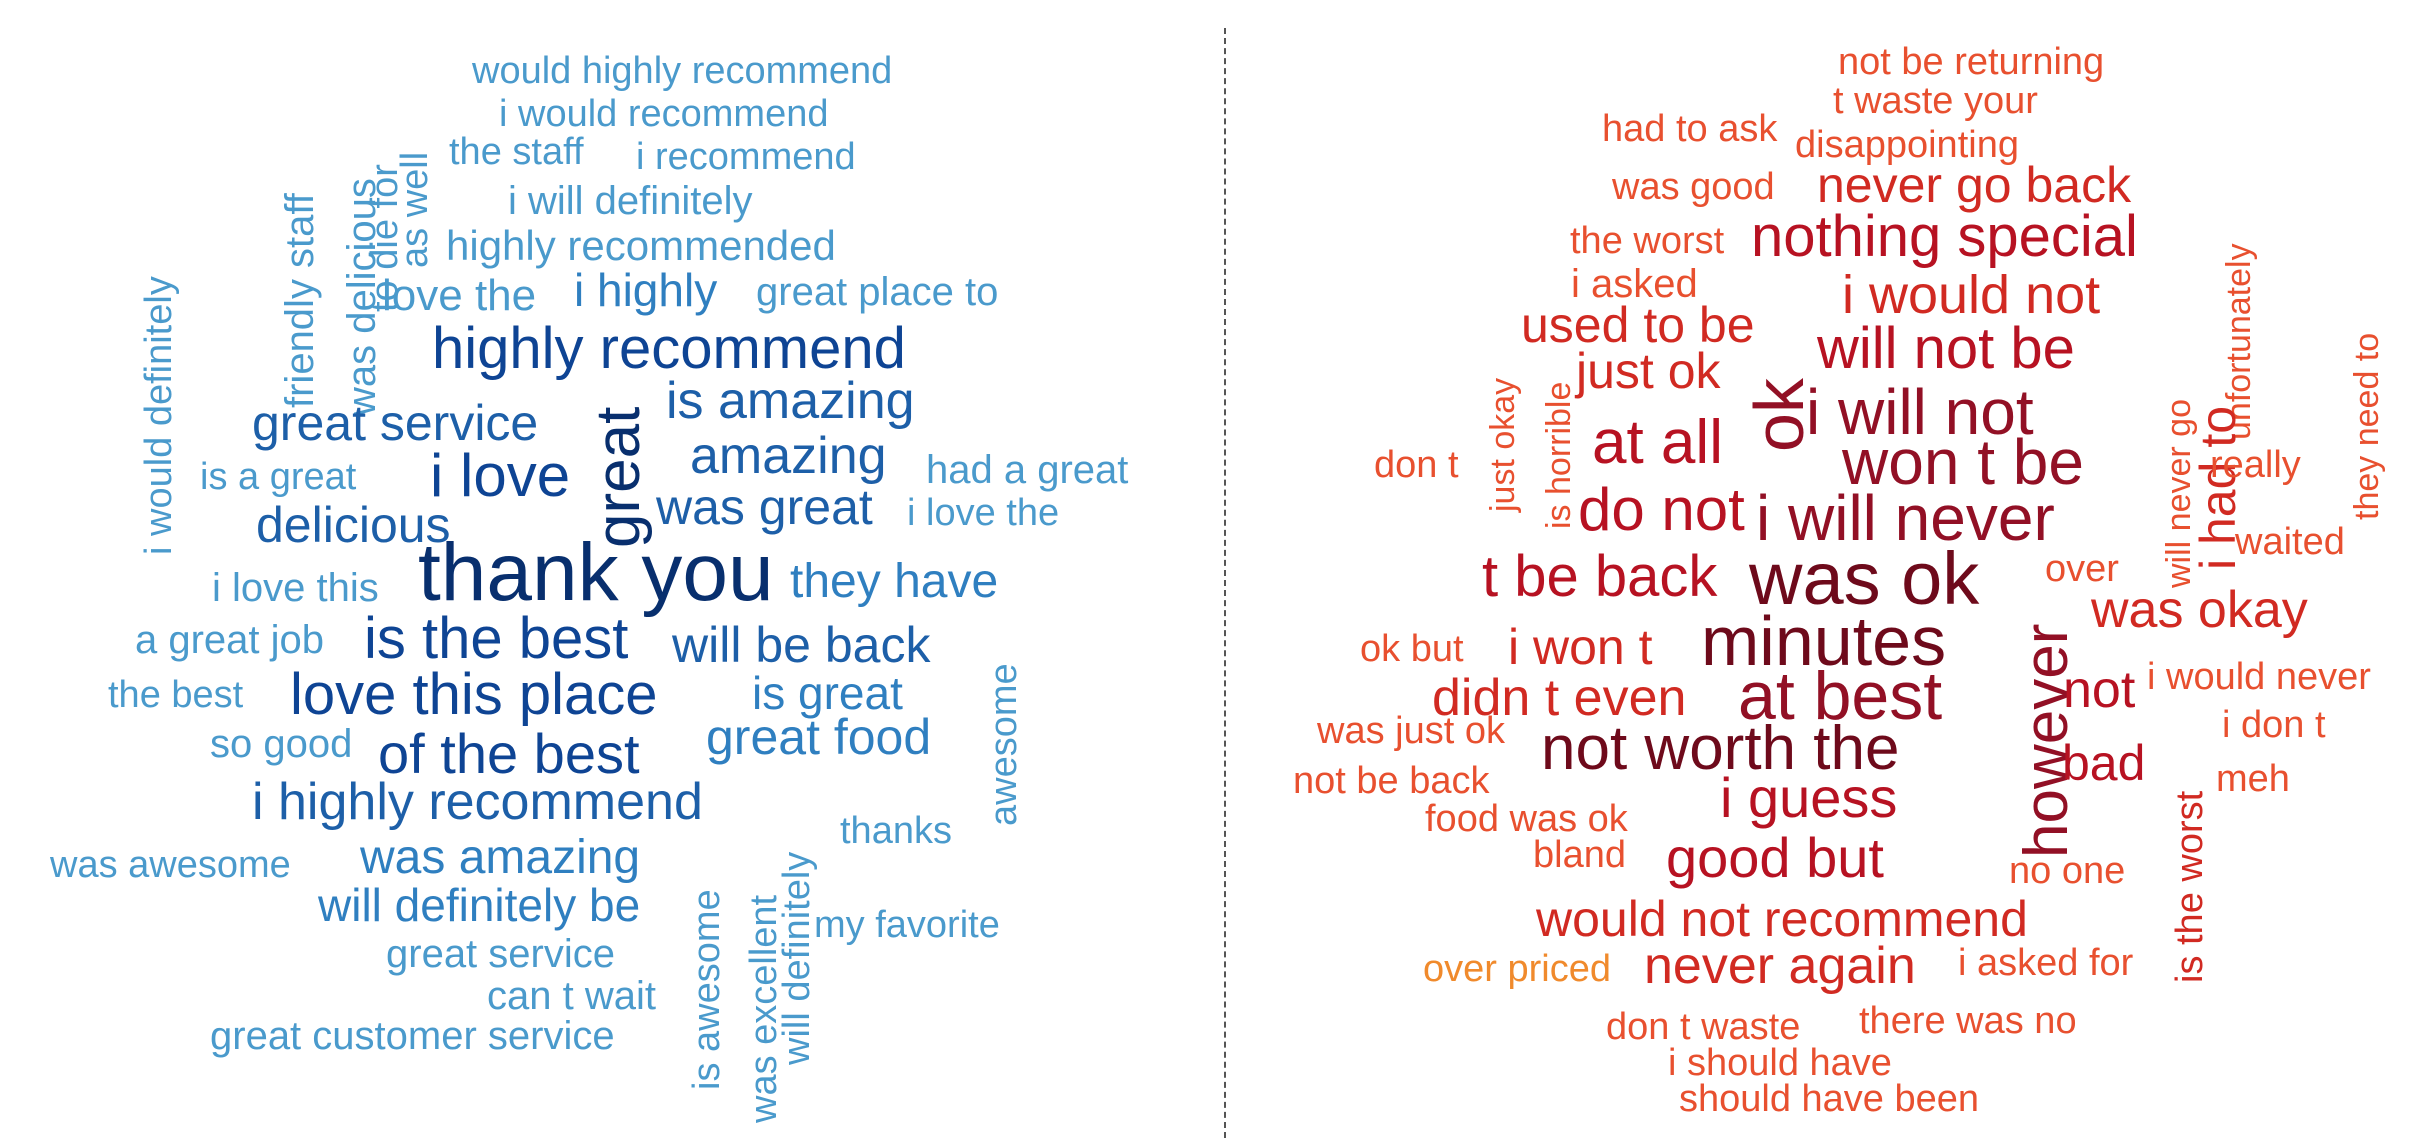 The image size is (2436, 1146). Describe the element at coordinates (801, 645) in the screenshot. I see `cloud-word: will be back` at that location.